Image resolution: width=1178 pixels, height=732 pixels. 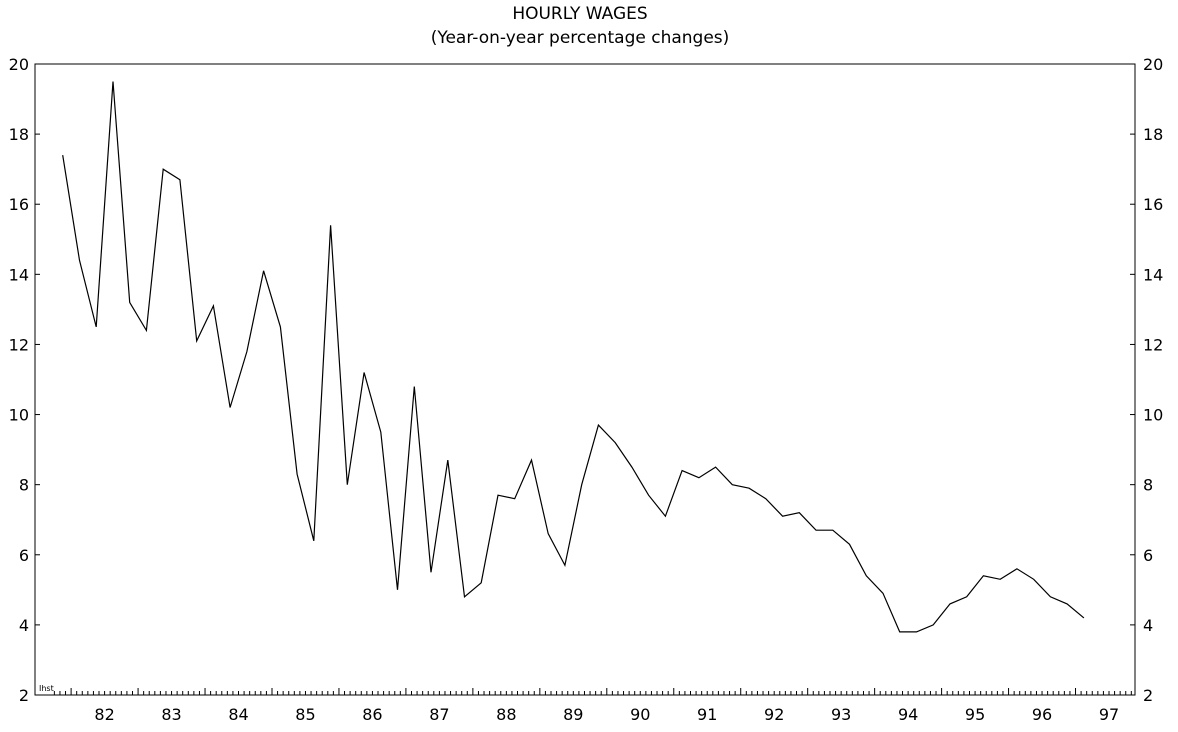 I want to click on x-tick-label: 93, so click(x=841, y=714).